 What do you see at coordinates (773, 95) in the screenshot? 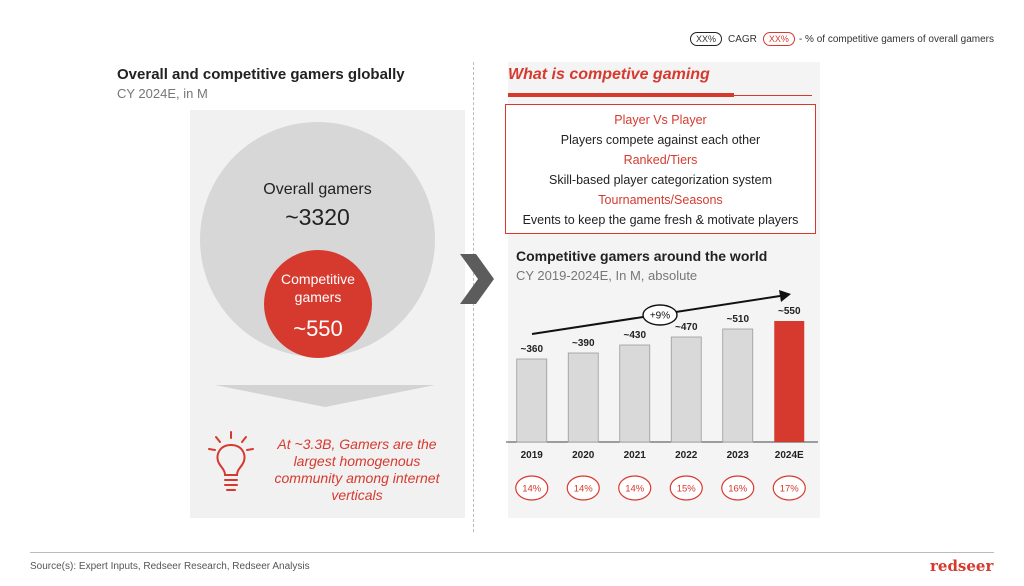
I see `title-underline-thin` at bounding box center [773, 95].